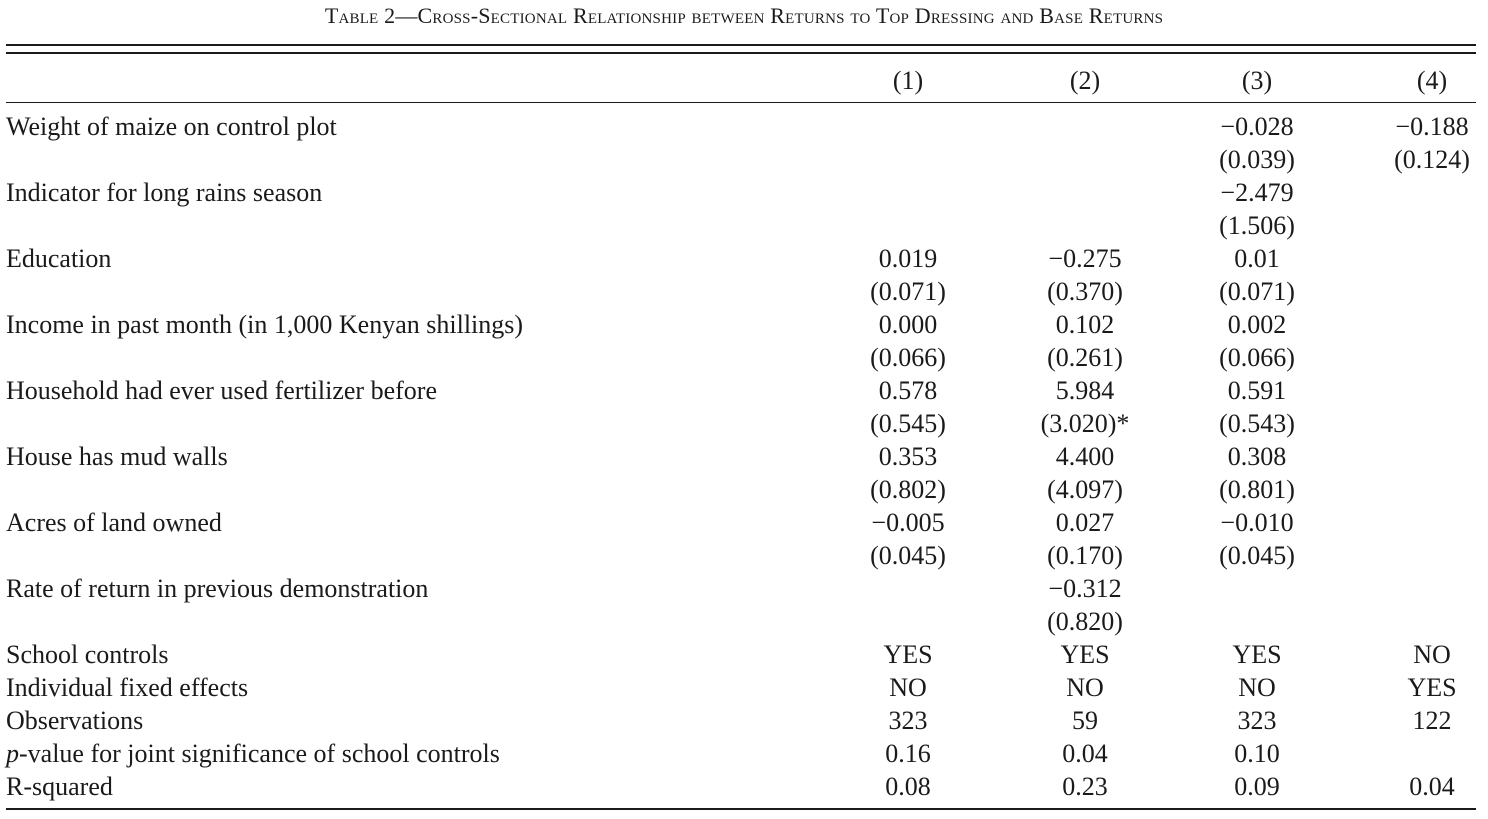 The width and height of the screenshot is (1488, 819). I want to click on standard-error-cell: (0.170), so click(1085, 555).